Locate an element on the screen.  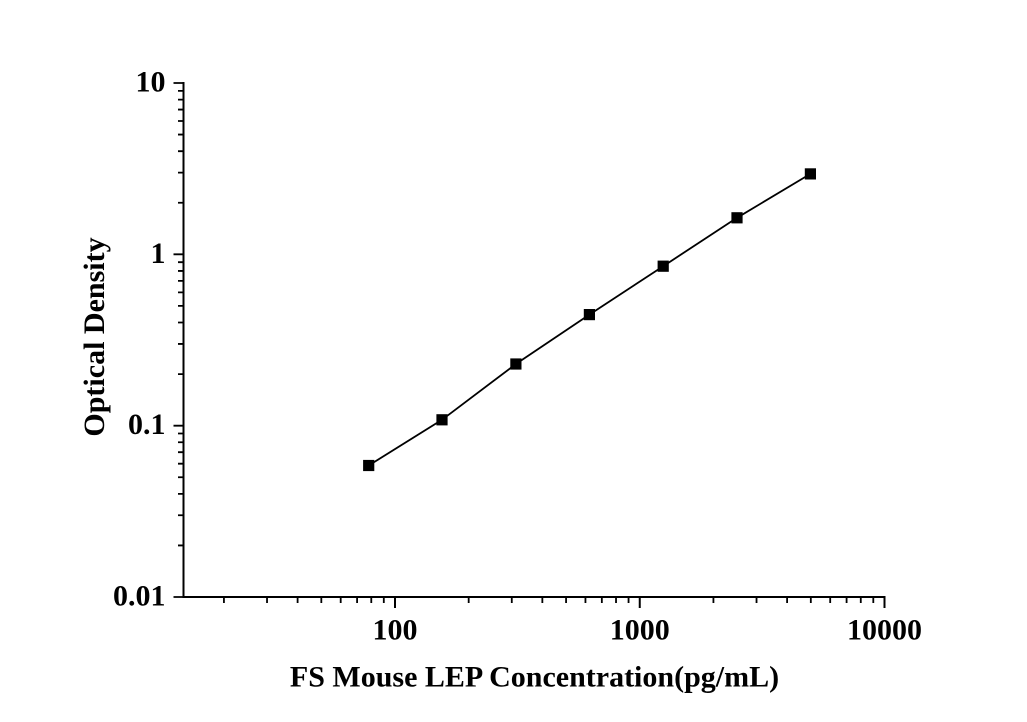
svg-text:FS Mouse LEP Concentration(pg/: FS Mouse LEP Concentration(pg/mL) is located at coordinates (534, 677).